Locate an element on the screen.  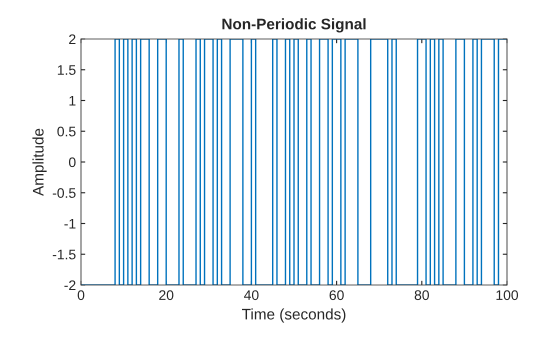
y-tick-label: -1 is located at coordinates (70, 223).